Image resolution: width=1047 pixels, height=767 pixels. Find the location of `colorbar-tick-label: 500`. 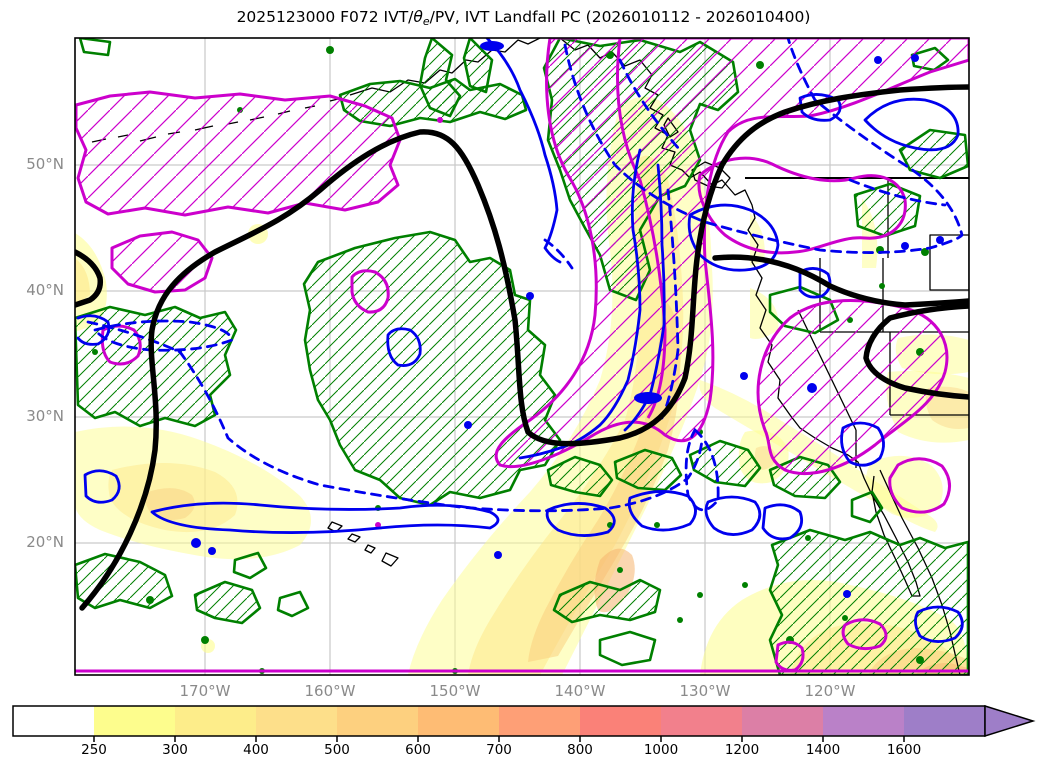

colorbar-tick-label: 500 is located at coordinates (337, 750).